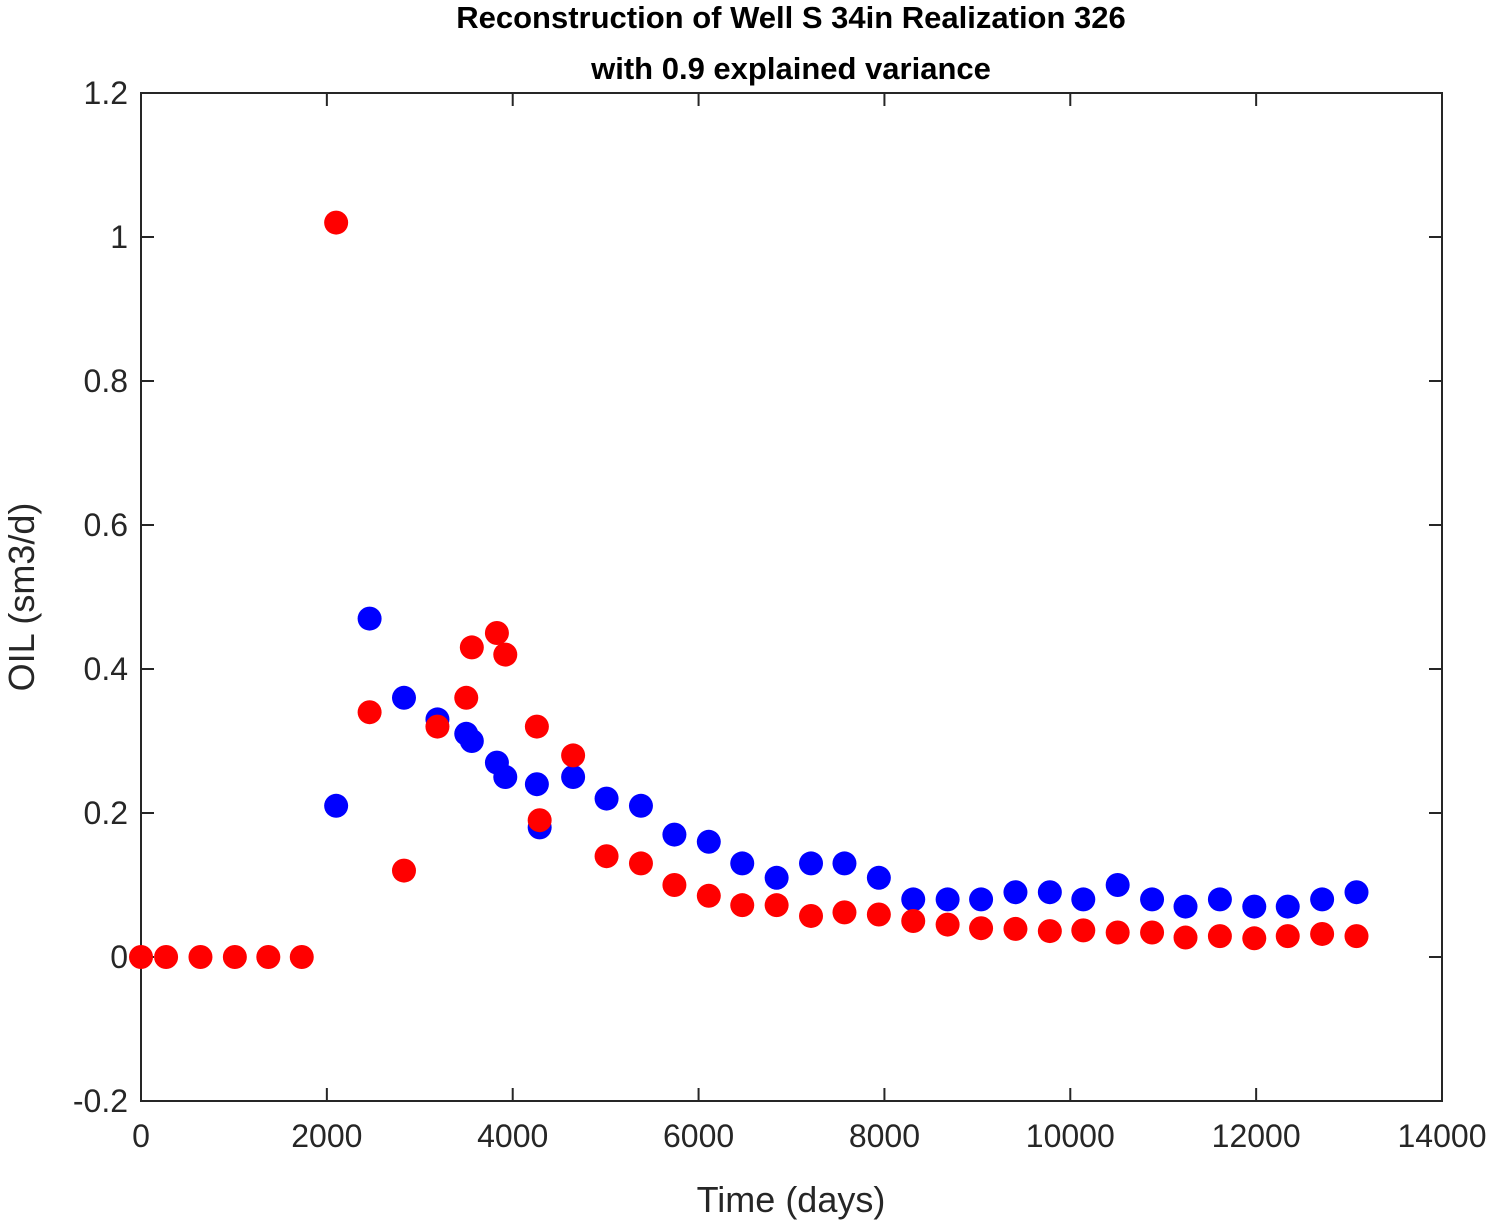 The image size is (1496, 1226). Describe the element at coordinates (512, 1136) in the screenshot. I see `x-tick-label: 4000` at that location.